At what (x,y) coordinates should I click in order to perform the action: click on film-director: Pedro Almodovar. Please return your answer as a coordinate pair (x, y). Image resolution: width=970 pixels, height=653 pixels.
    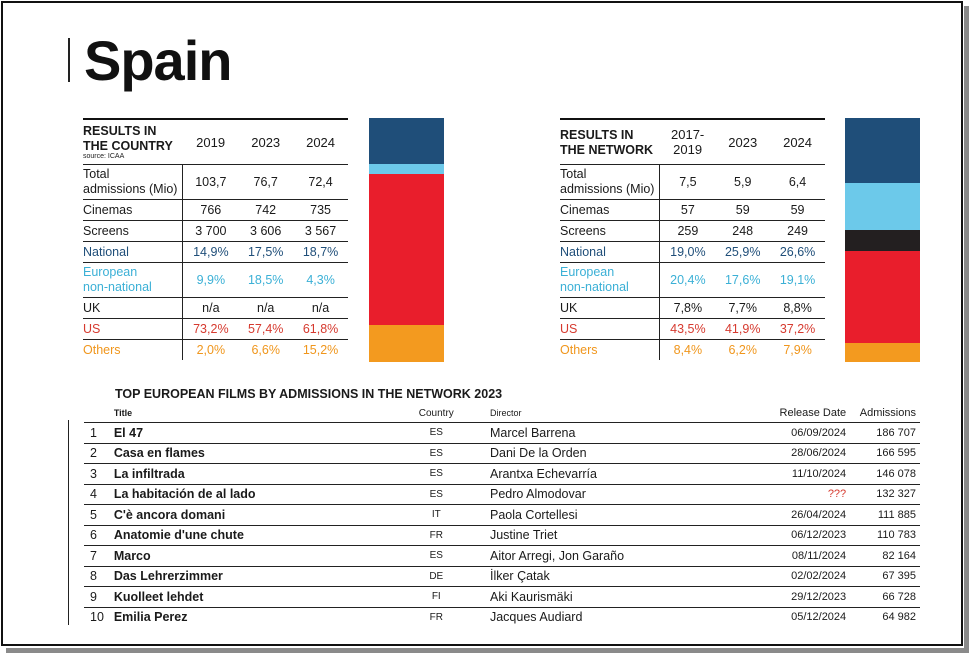
    Looking at the image, I should click on (614, 494).